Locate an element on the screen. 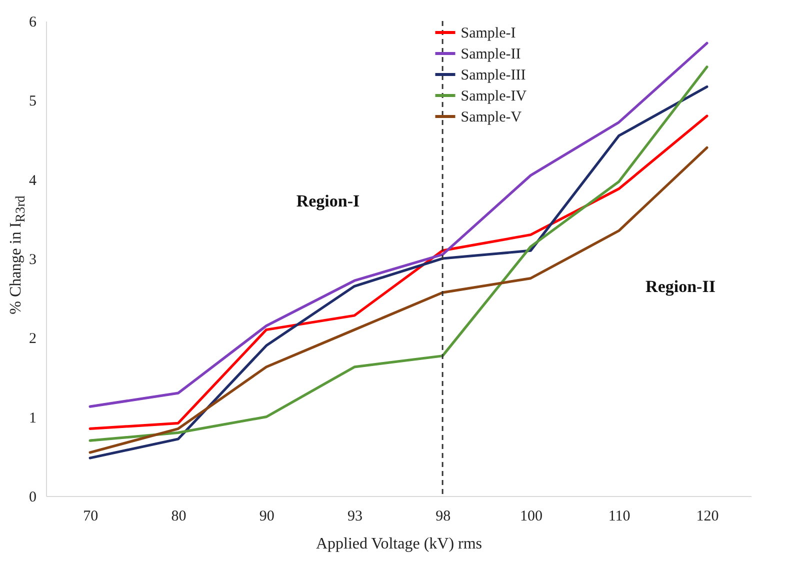  y-tick-label: 1 is located at coordinates (32, 418).